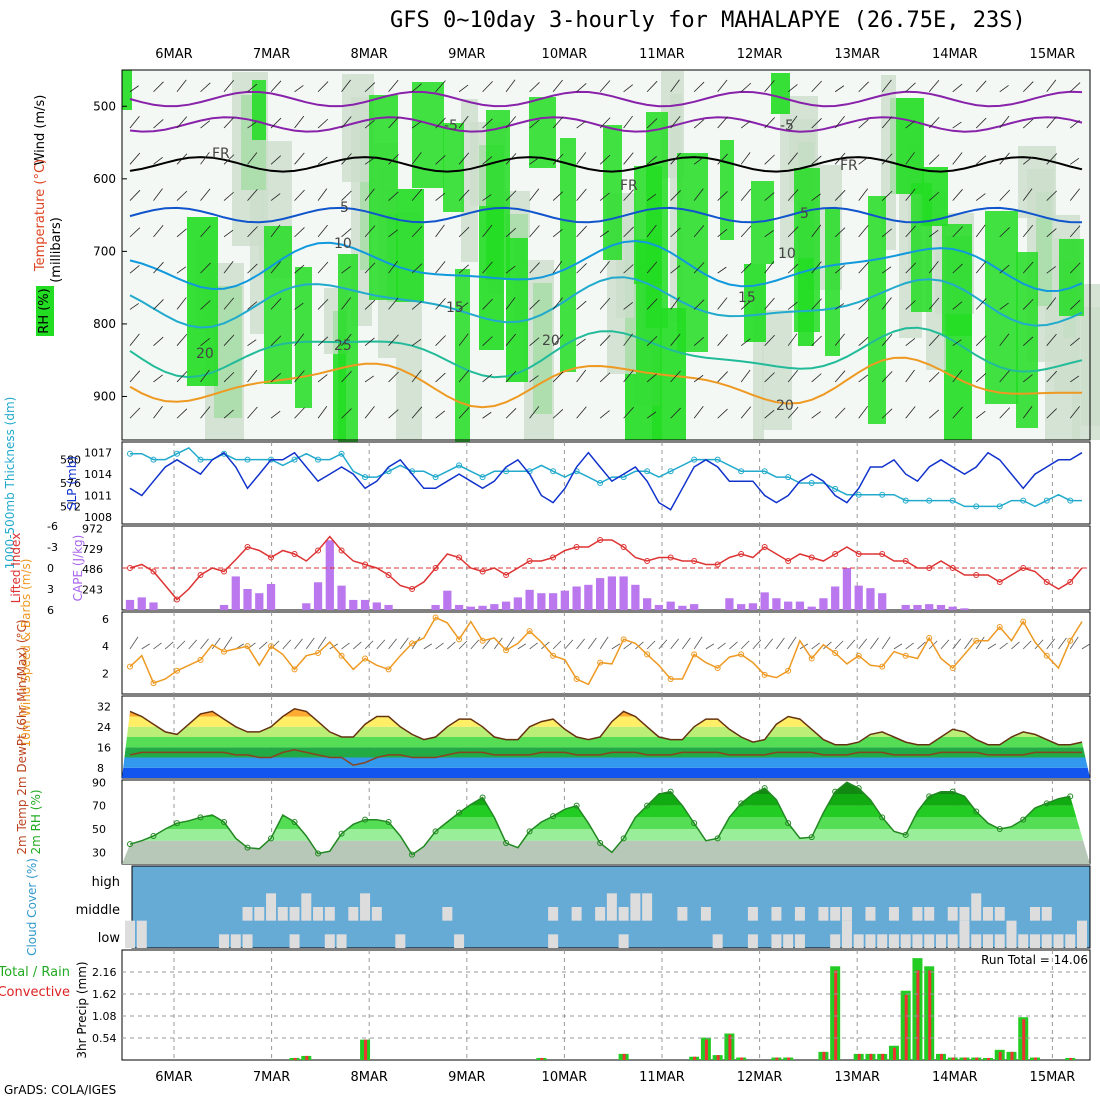 The height and width of the screenshot is (1100, 1100). I want to click on rh-tick: 50, so click(99, 829).